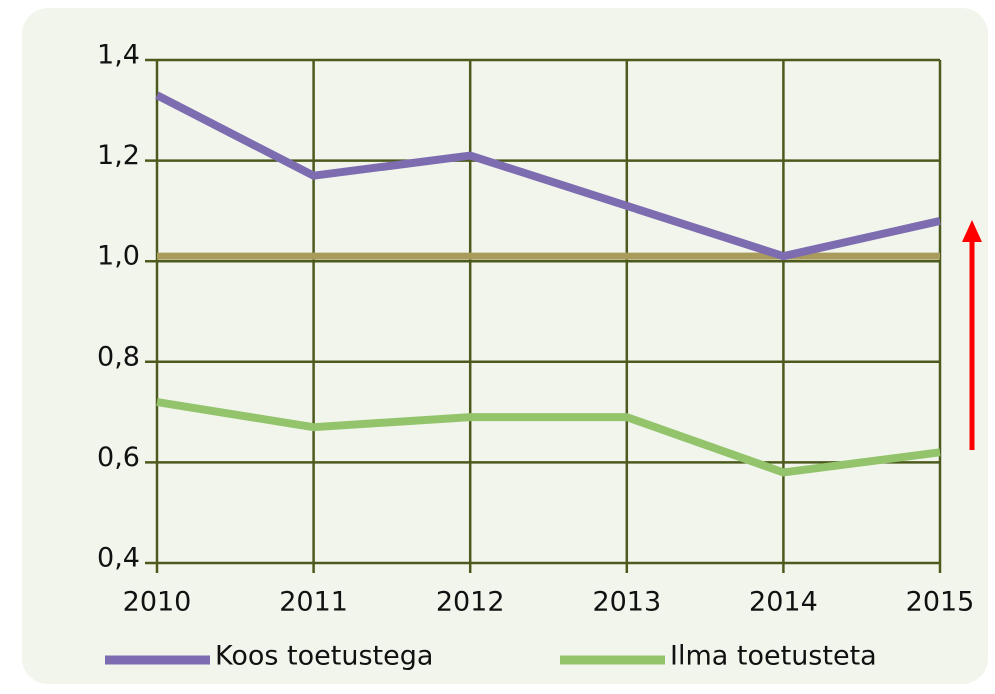 This screenshot has height=694, width=995. What do you see at coordinates (470, 602) in the screenshot?
I see `x-tick-label: 2012` at bounding box center [470, 602].